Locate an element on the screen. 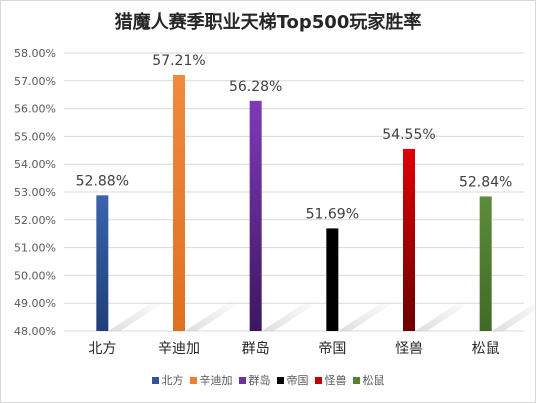 The image size is (536, 403). y-tick-label: 48.00% is located at coordinates (35, 331).